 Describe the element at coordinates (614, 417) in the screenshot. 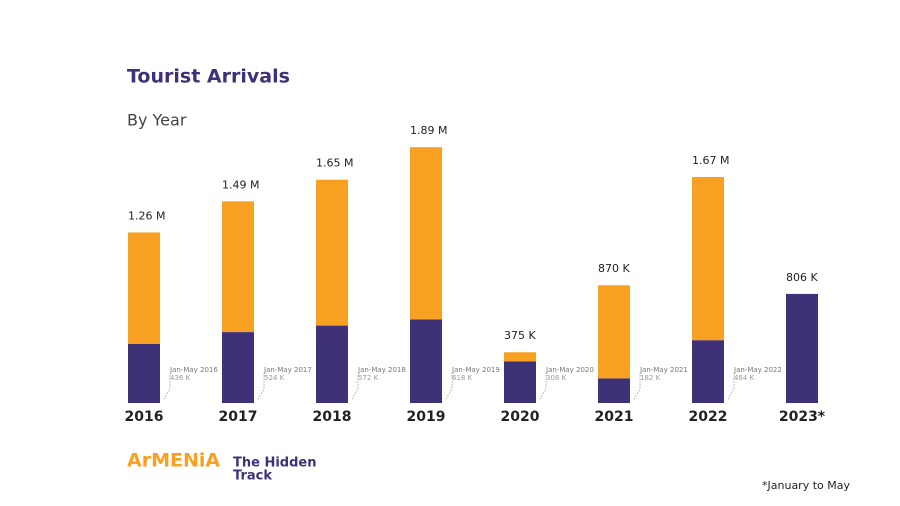

I see `x-tick-label: 2021` at that location.